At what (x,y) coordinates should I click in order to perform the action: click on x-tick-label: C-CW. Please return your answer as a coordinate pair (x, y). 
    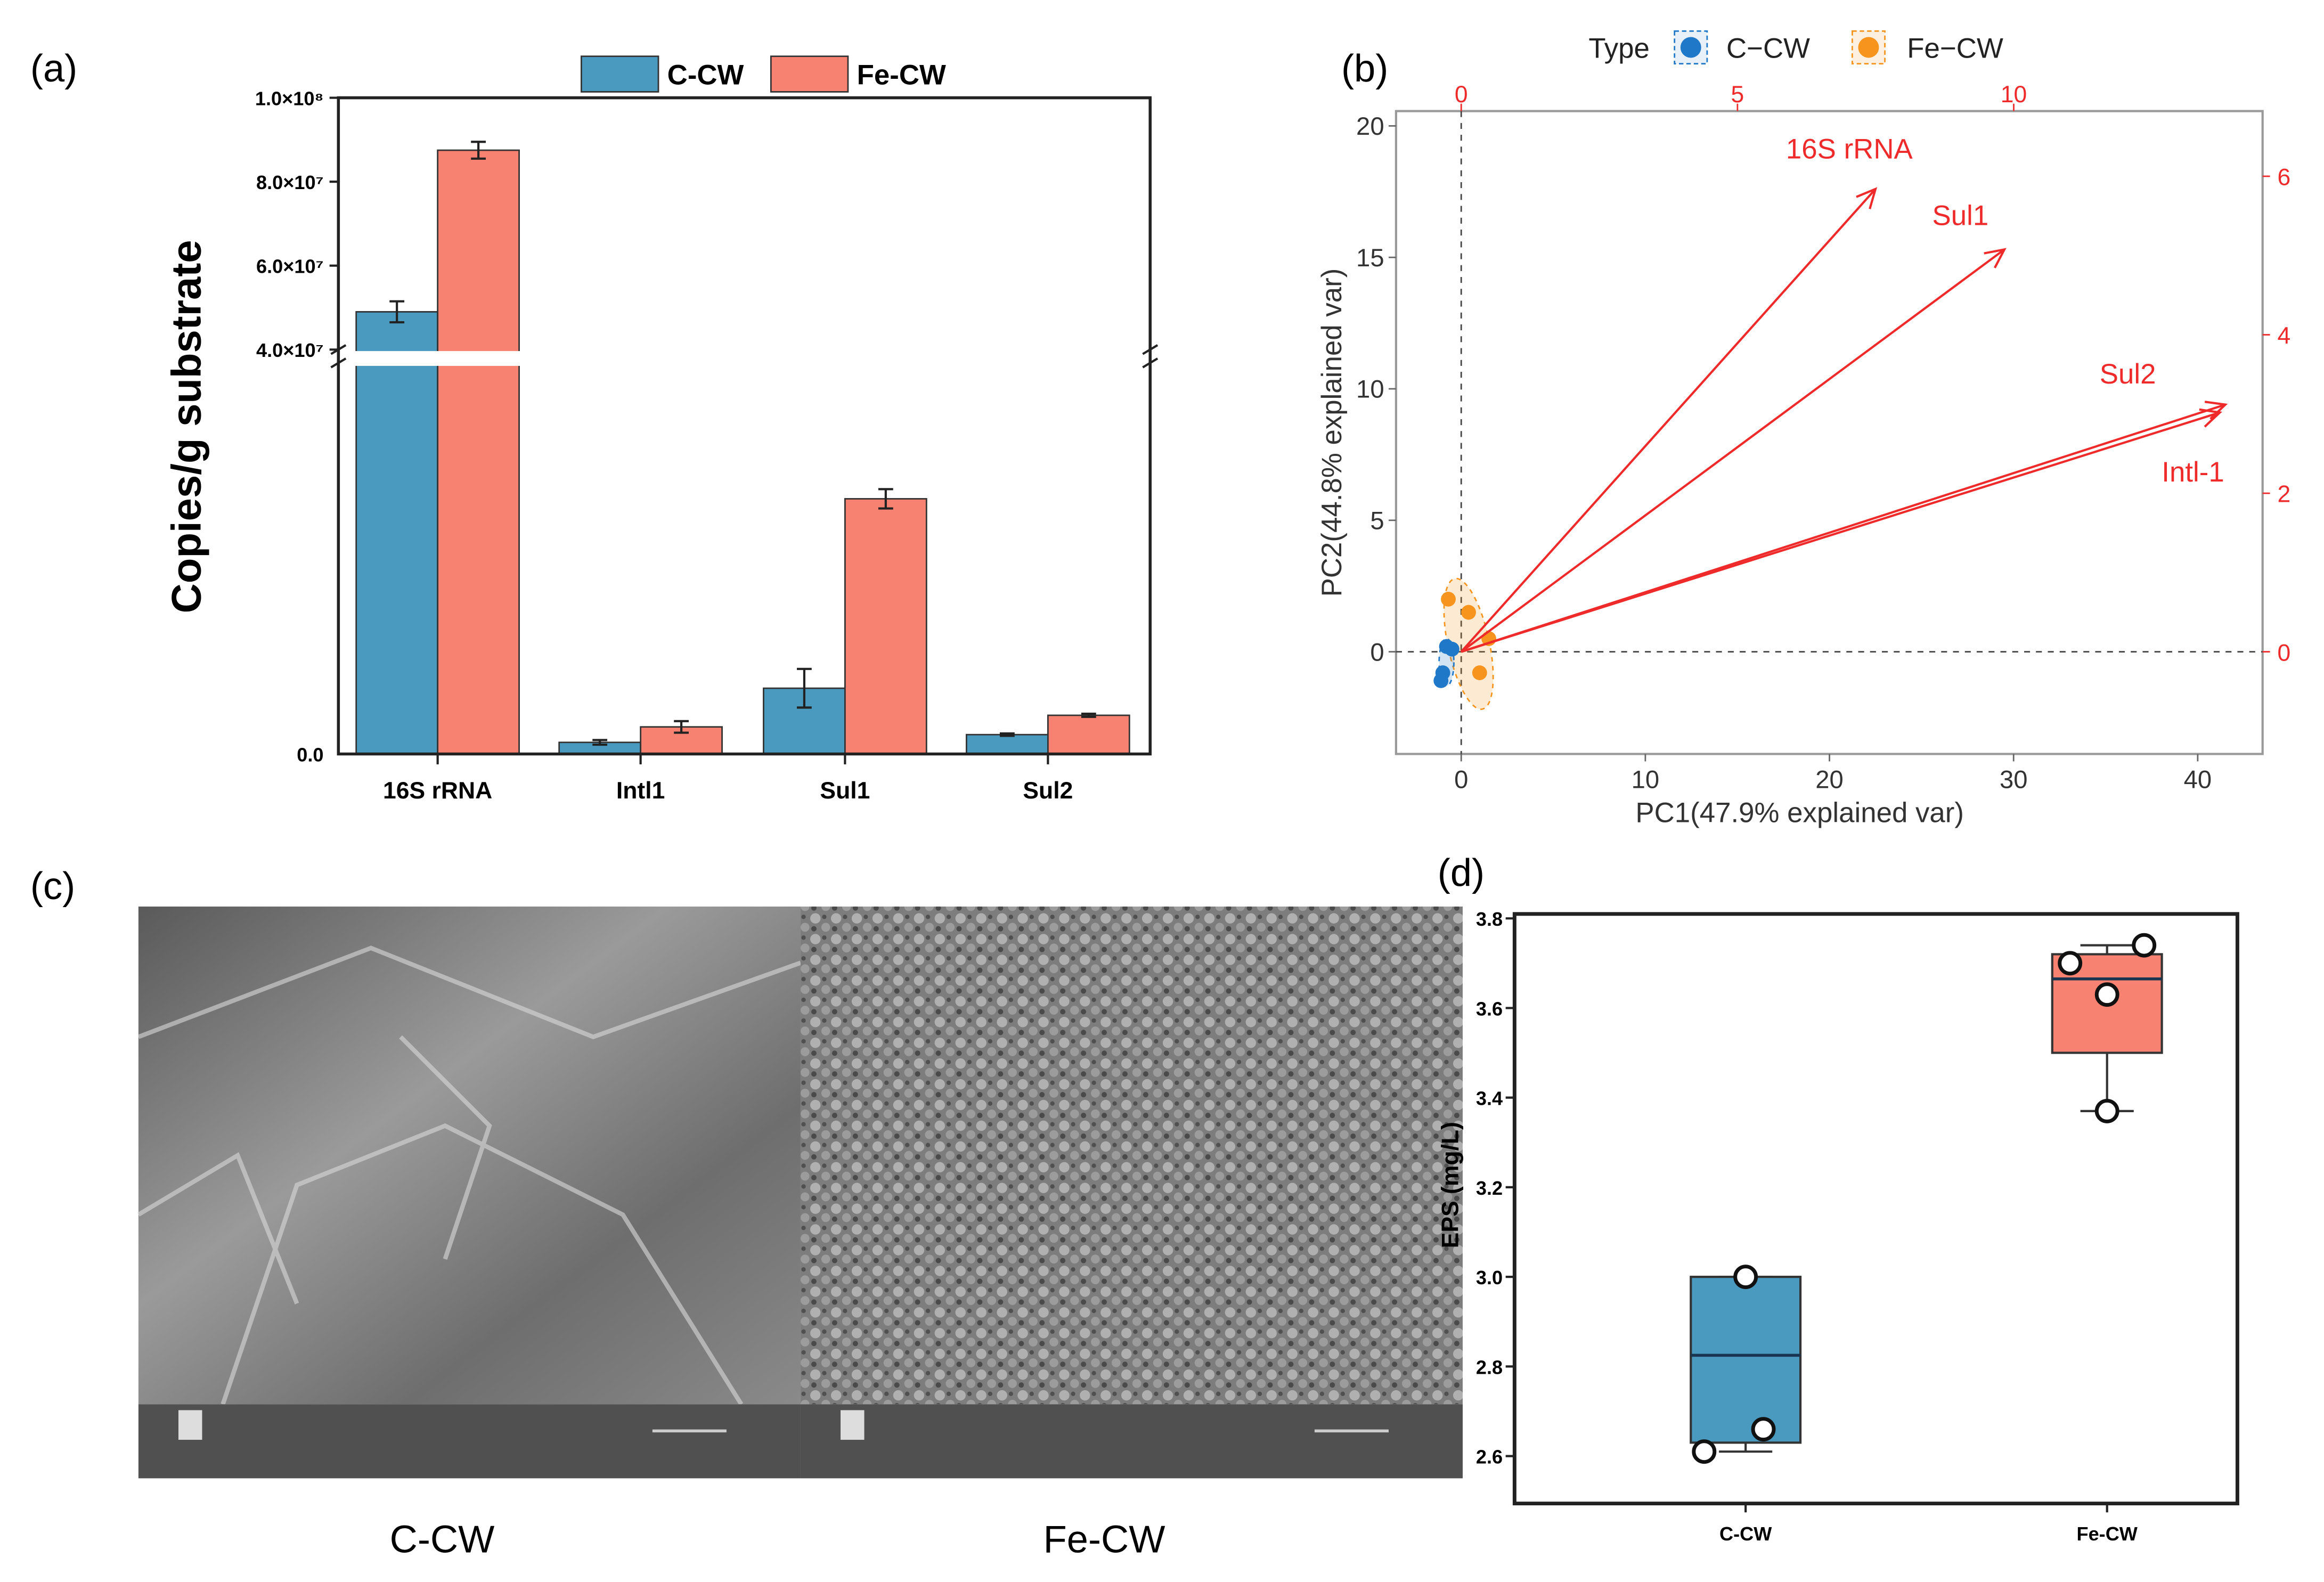
    Looking at the image, I should click on (1746, 1534).